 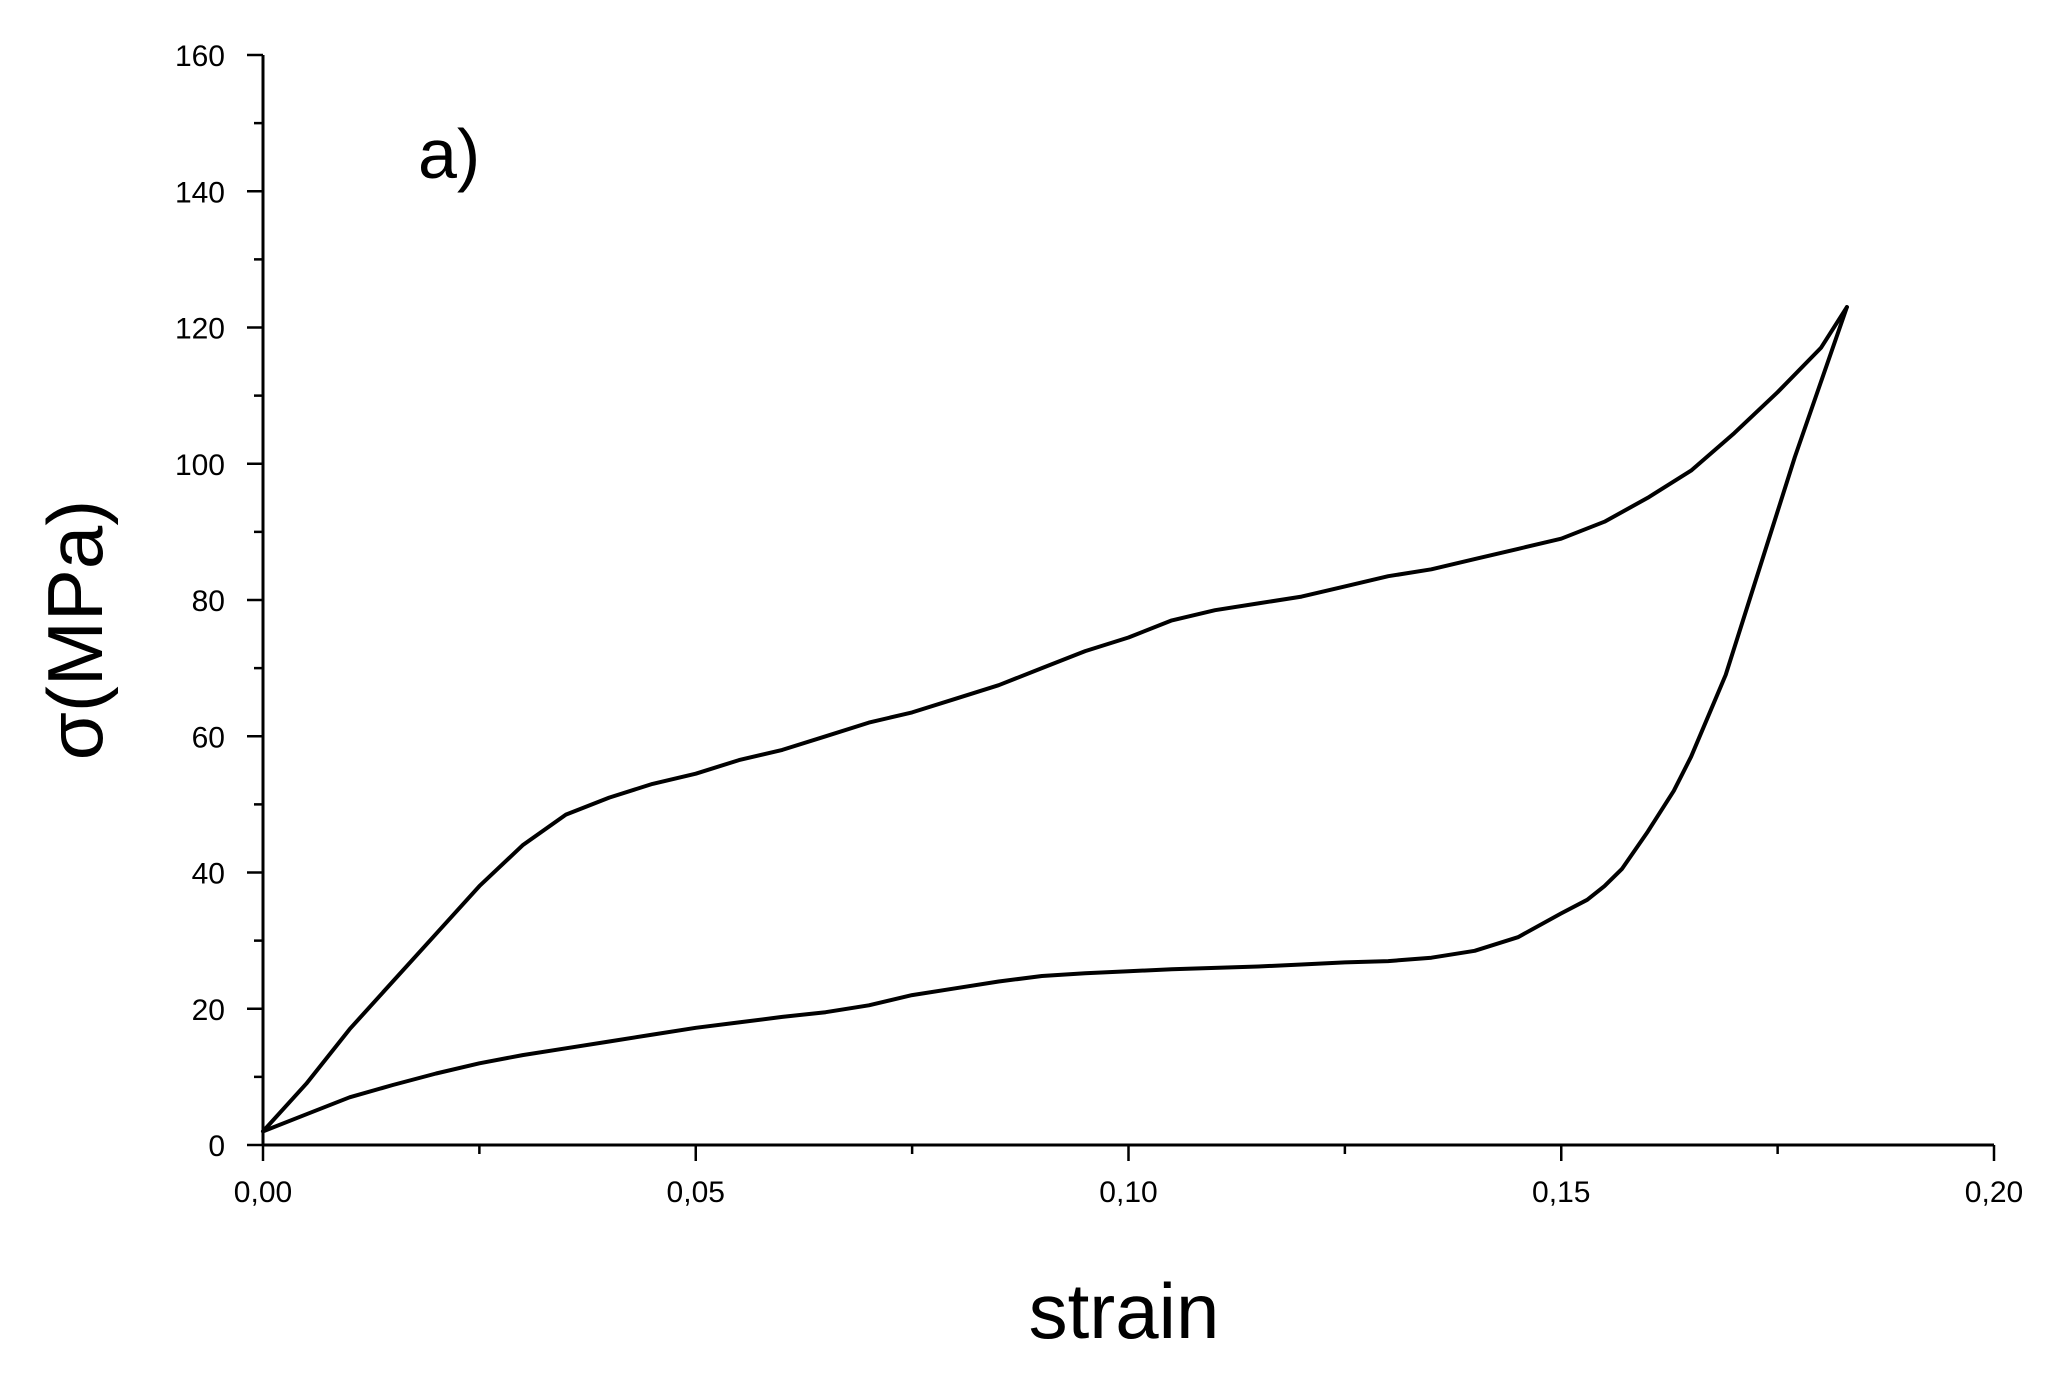 I want to click on y-tick-label: 160, so click(x=200, y=56).